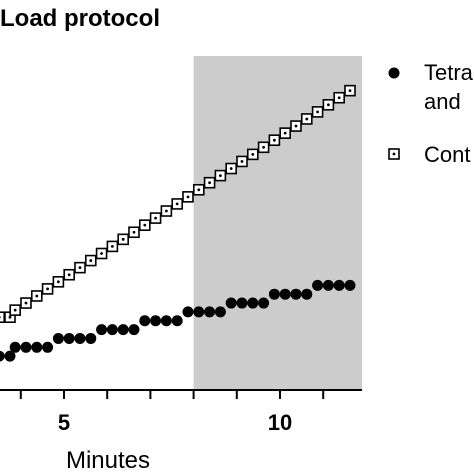 This screenshot has height=474, width=474. I want to click on legend: Tetra and Cont, so click(431, 113).